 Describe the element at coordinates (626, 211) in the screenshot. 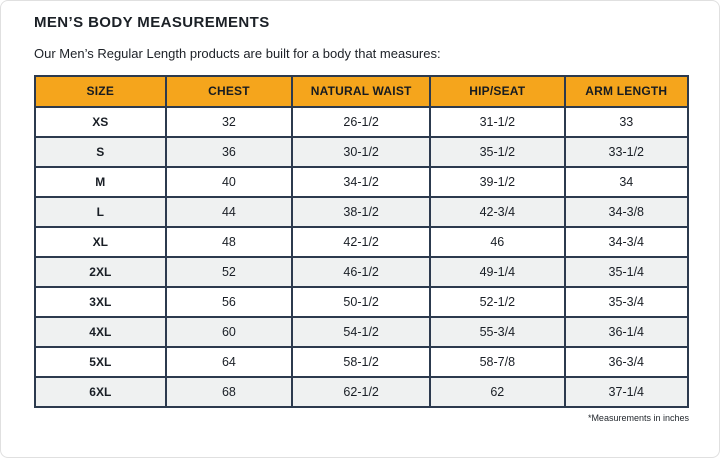

I see `measurement-cell: 34-3/8` at that location.